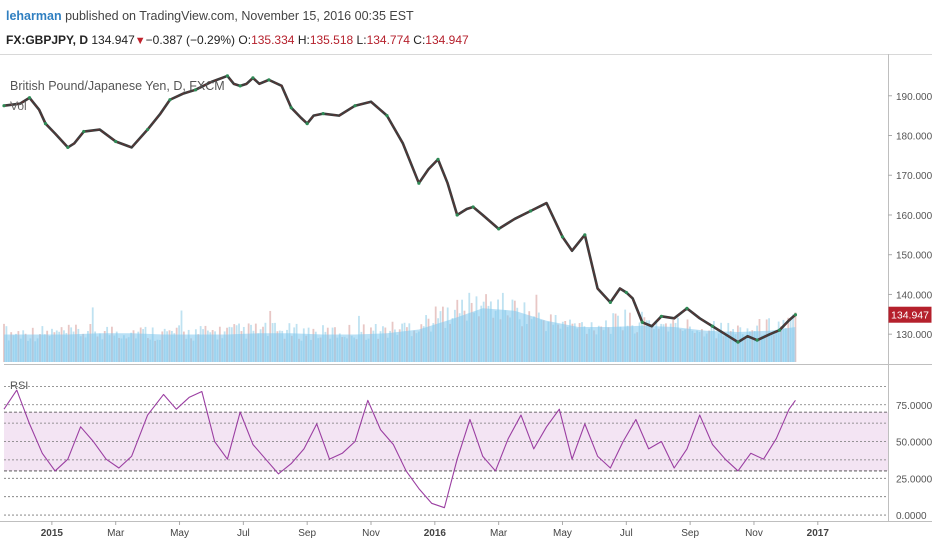 The height and width of the screenshot is (550, 932). I want to click on high-value: 135.518, so click(331, 40).